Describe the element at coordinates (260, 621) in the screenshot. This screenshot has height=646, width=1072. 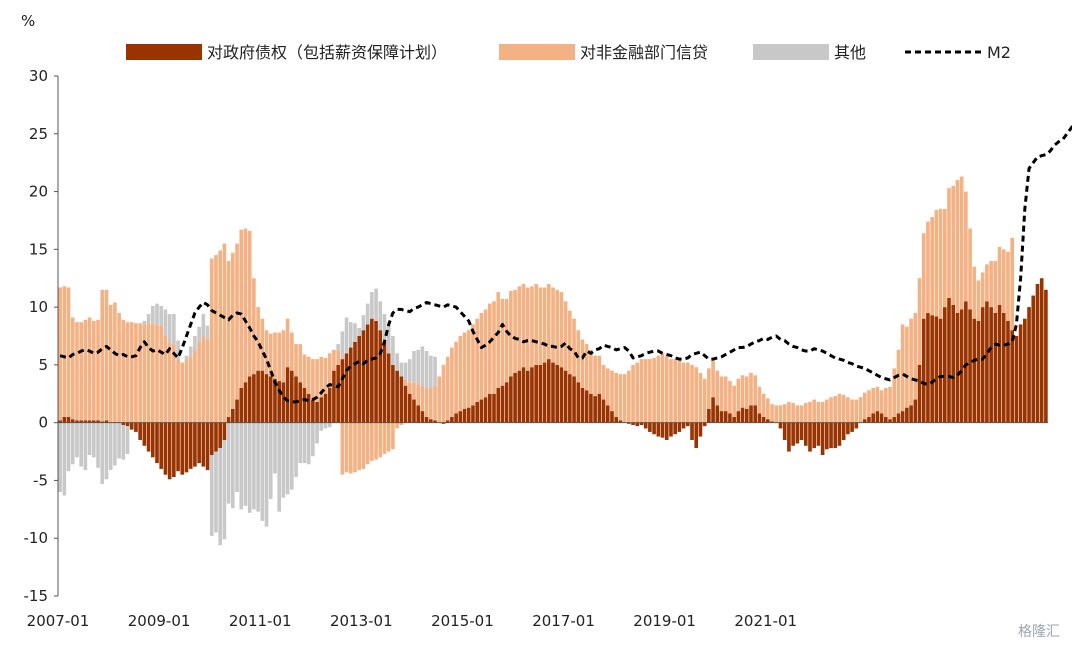
I see `x-tick-label: 2011-01` at that location.